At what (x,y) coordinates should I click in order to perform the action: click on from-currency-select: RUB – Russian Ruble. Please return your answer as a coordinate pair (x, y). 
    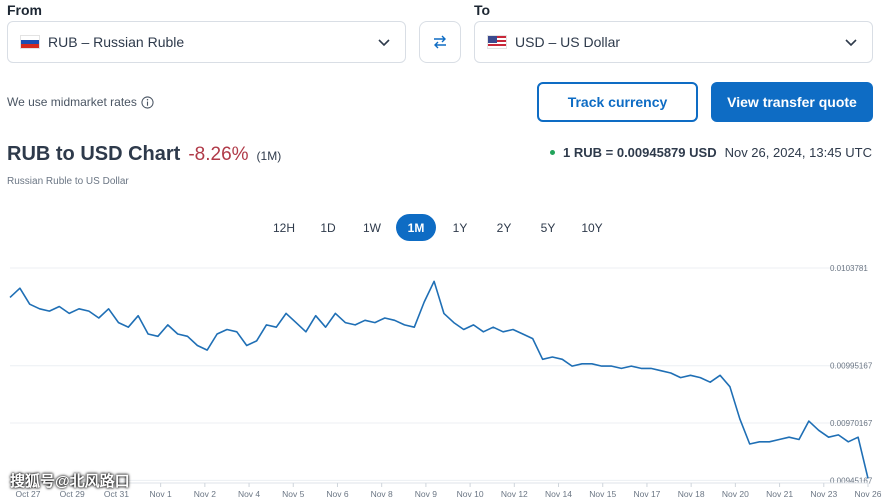
    Looking at the image, I should click on (206, 42).